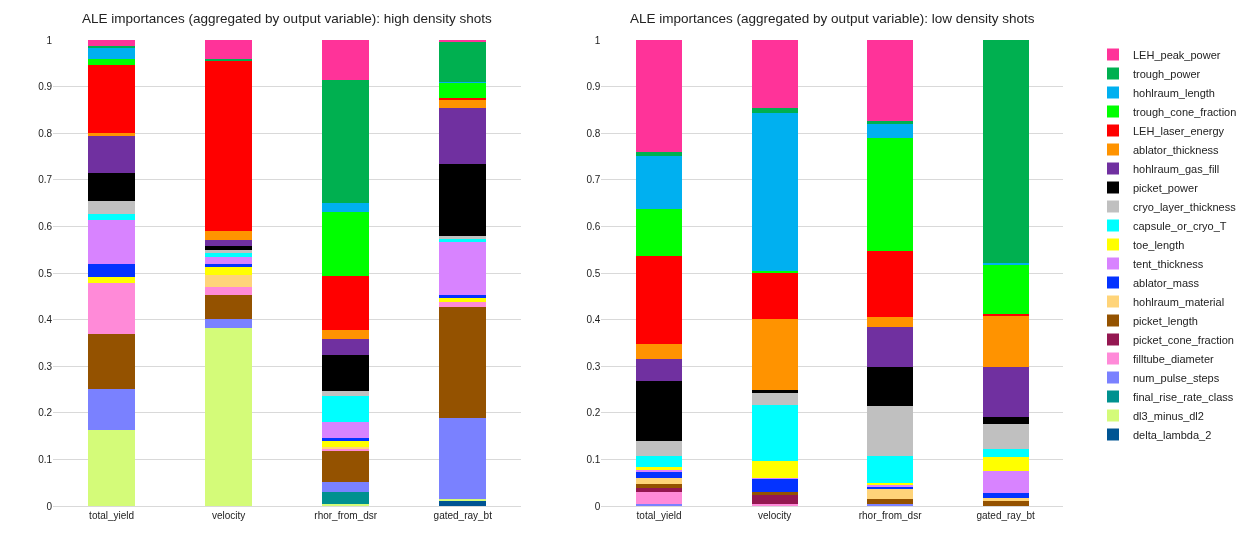  I want to click on legend-label: cryo_layer_thickness, so click(1185, 206).